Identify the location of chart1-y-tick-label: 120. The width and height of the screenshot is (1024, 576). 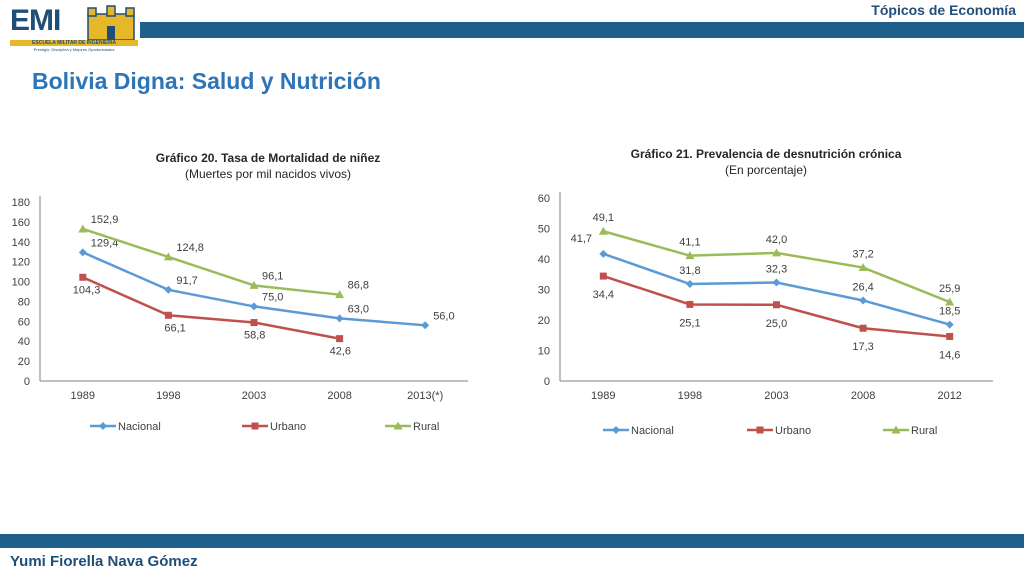
(21, 263).